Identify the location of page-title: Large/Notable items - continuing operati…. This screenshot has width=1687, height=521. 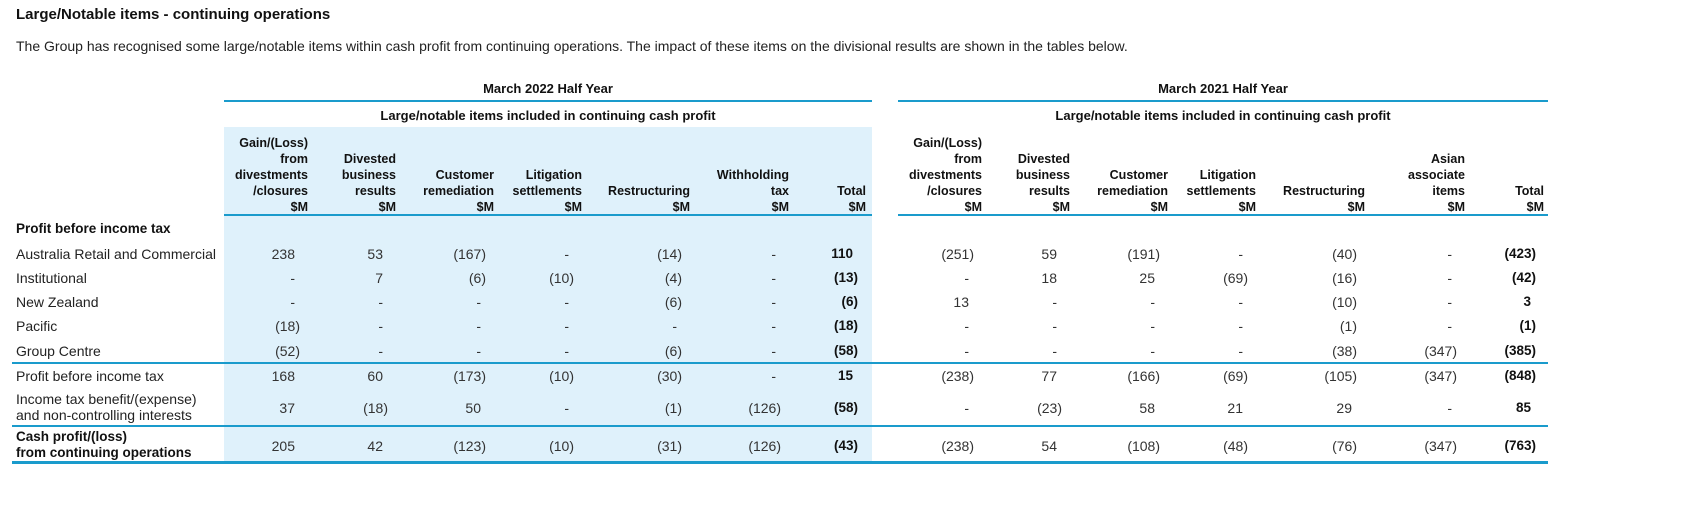
(173, 14).